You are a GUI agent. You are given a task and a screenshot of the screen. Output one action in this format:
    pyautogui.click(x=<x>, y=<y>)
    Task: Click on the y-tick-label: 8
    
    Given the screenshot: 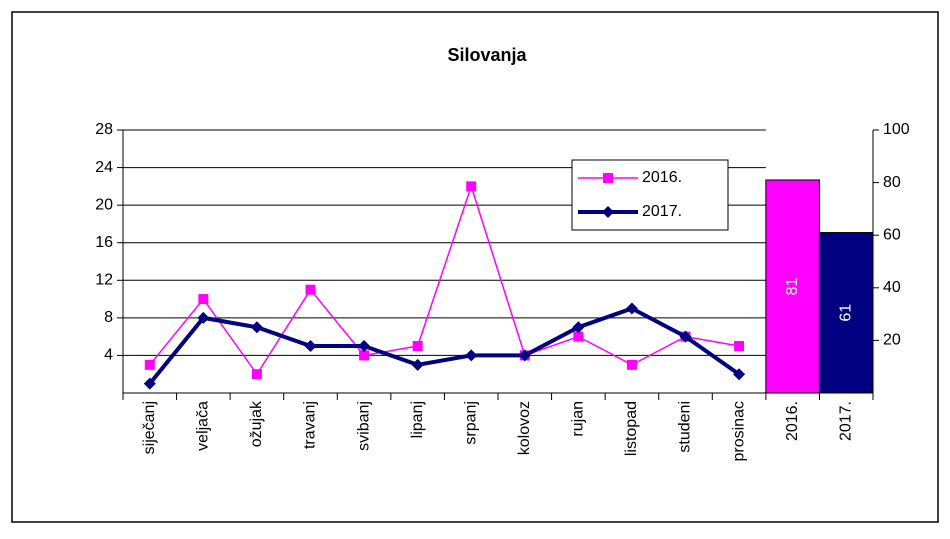 What is the action you would take?
    pyautogui.click(x=108, y=317)
    